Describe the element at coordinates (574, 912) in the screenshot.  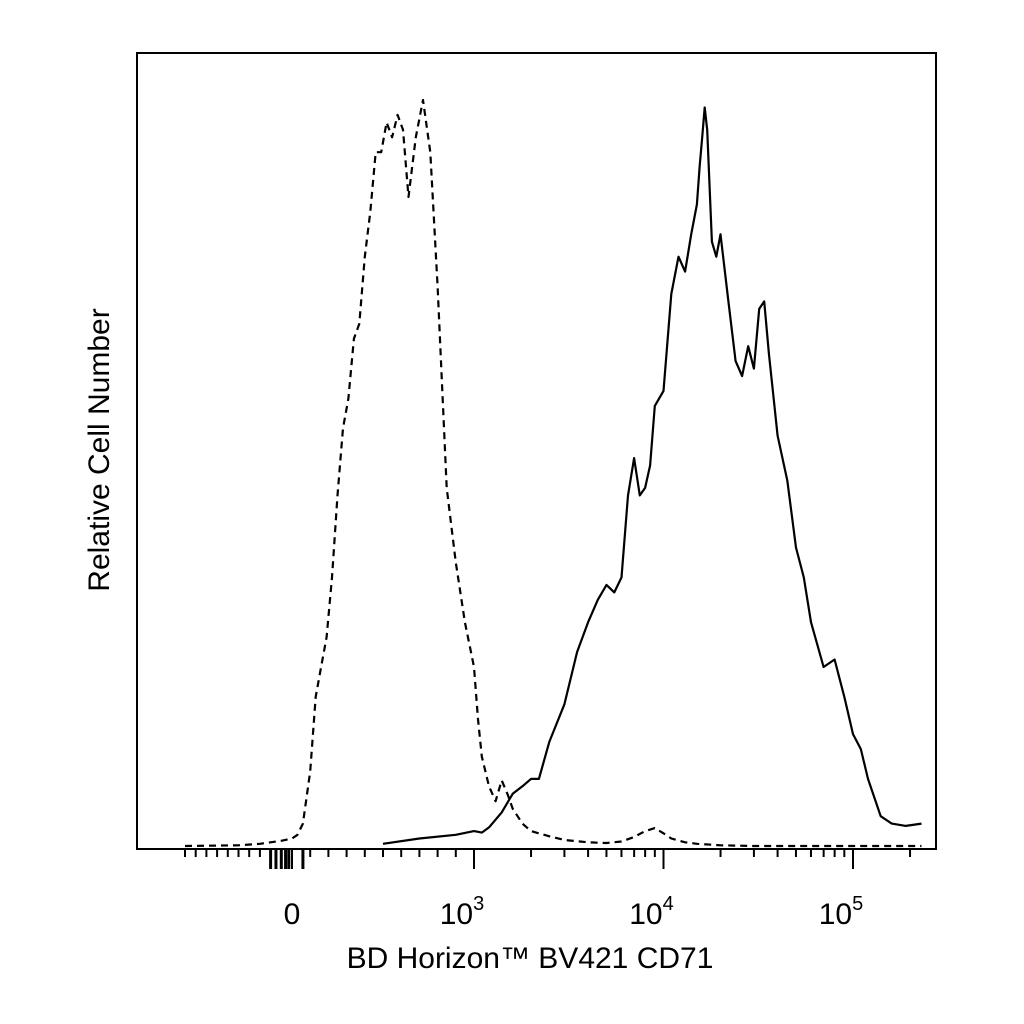
I see `x-tick-labels: 0 10³ 10⁴ 10⁵` at that location.